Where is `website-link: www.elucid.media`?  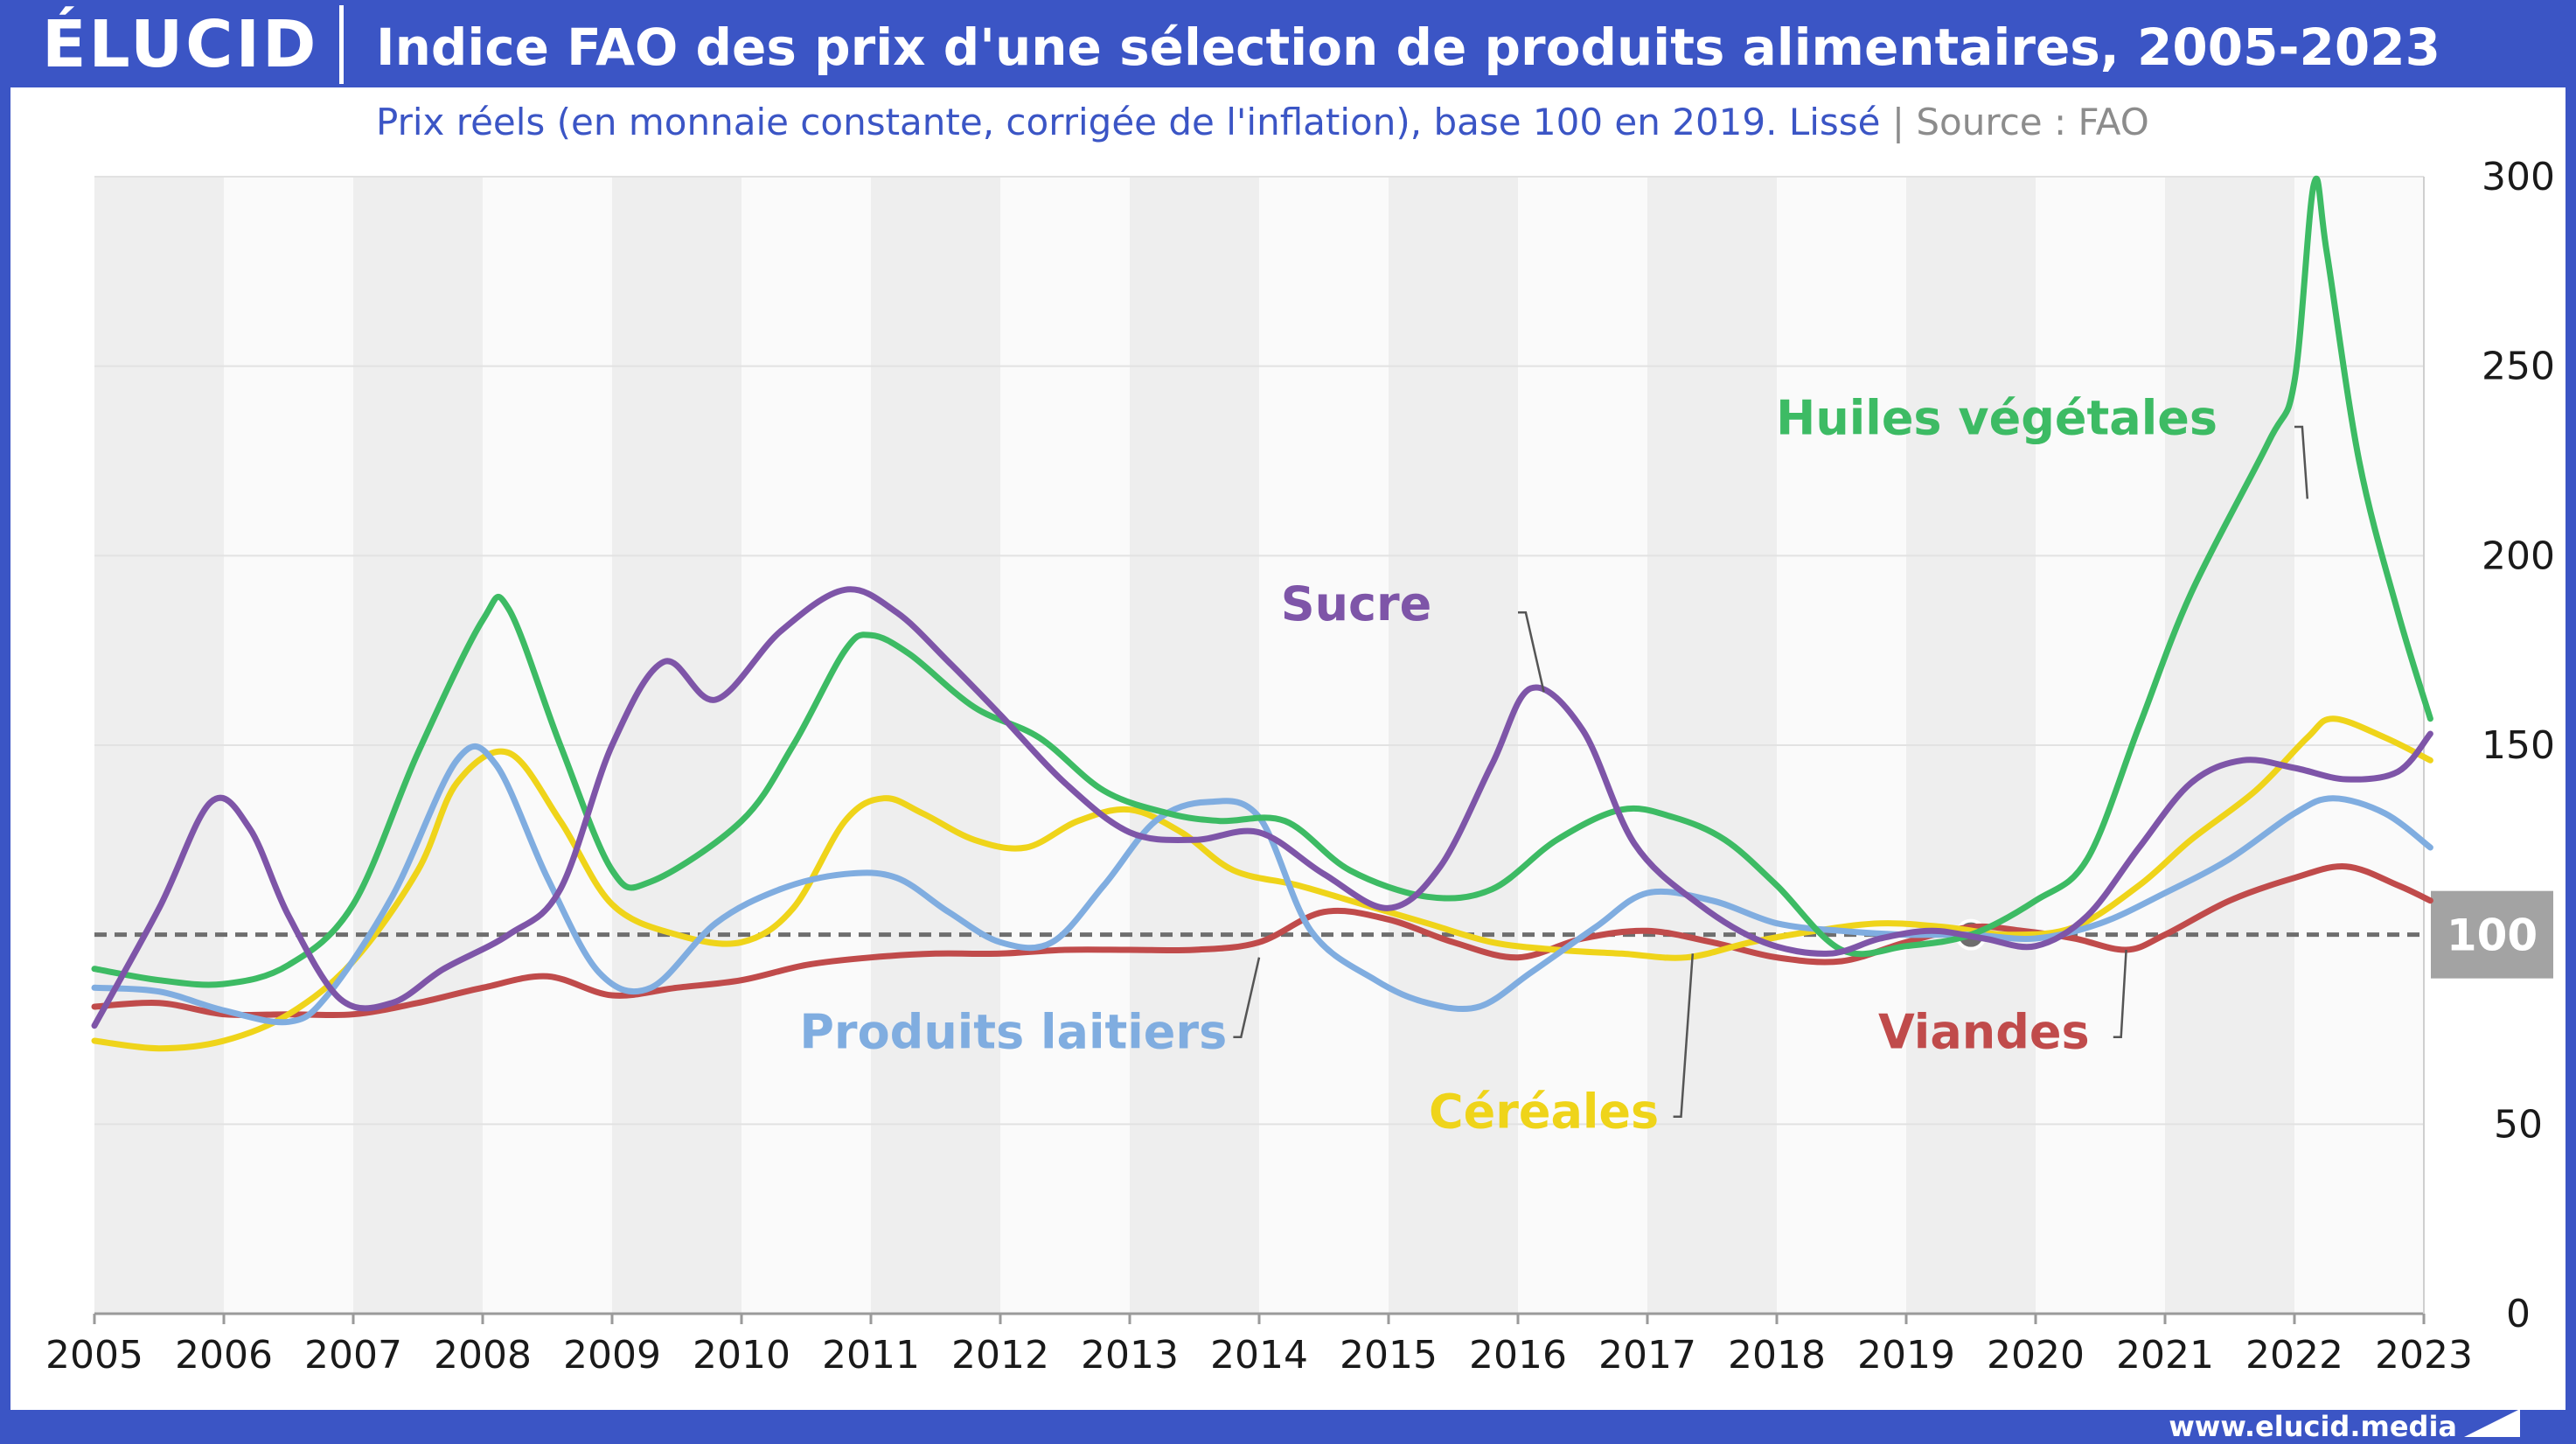 website-link: www.elucid.media is located at coordinates (2313, 1426).